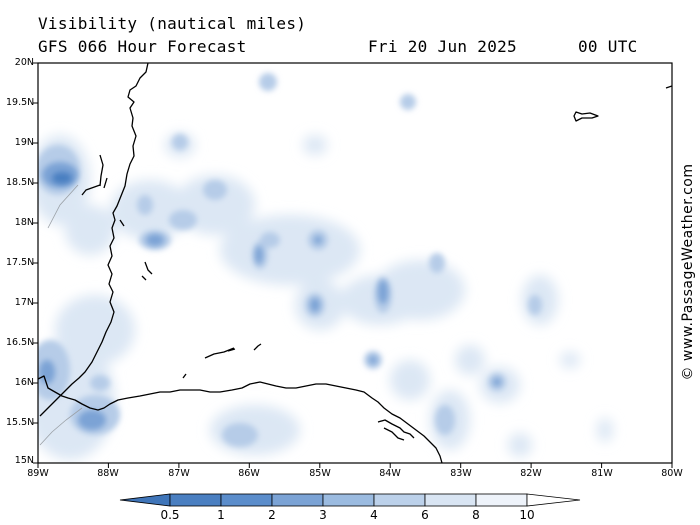 Image resolution: width=700 pixels, height=525 pixels. I want to click on forecast-label: GFS 066 Hour Forecast, so click(142, 46).